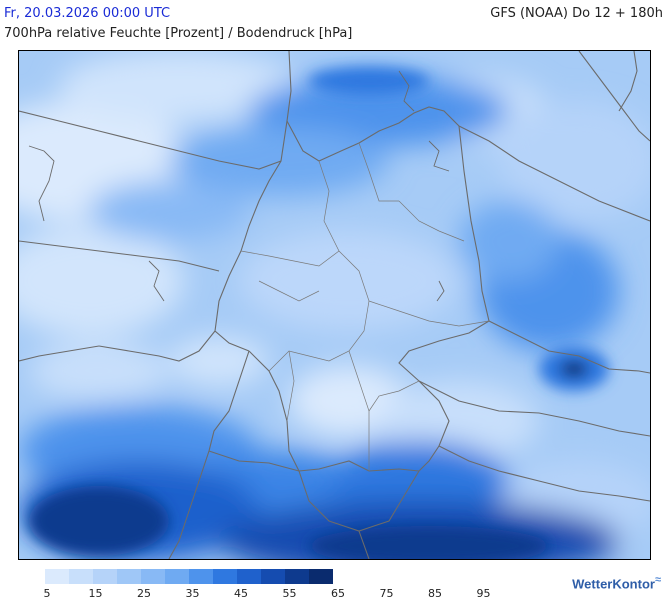  I want to click on legend-tick-label: 95, so click(483, 593).